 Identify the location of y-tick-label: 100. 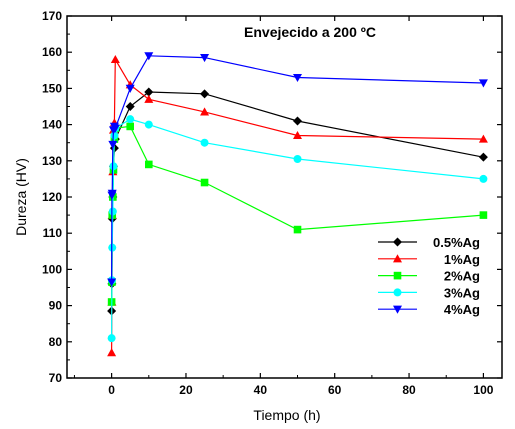
(52, 269).